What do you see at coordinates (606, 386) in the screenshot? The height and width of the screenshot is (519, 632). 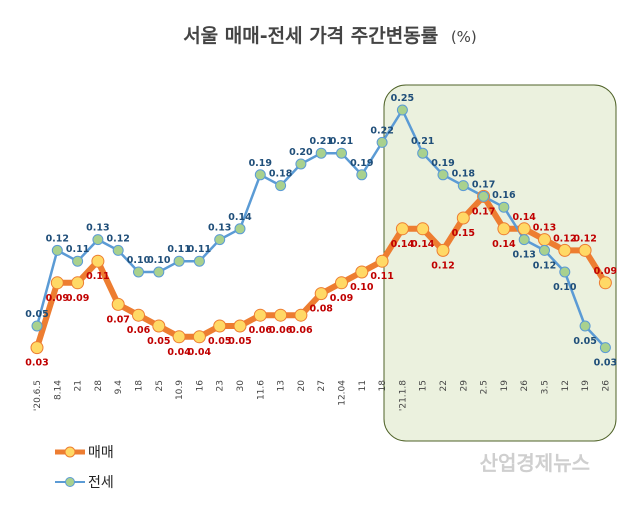 I see `x-tick-label: 26` at bounding box center [606, 386].